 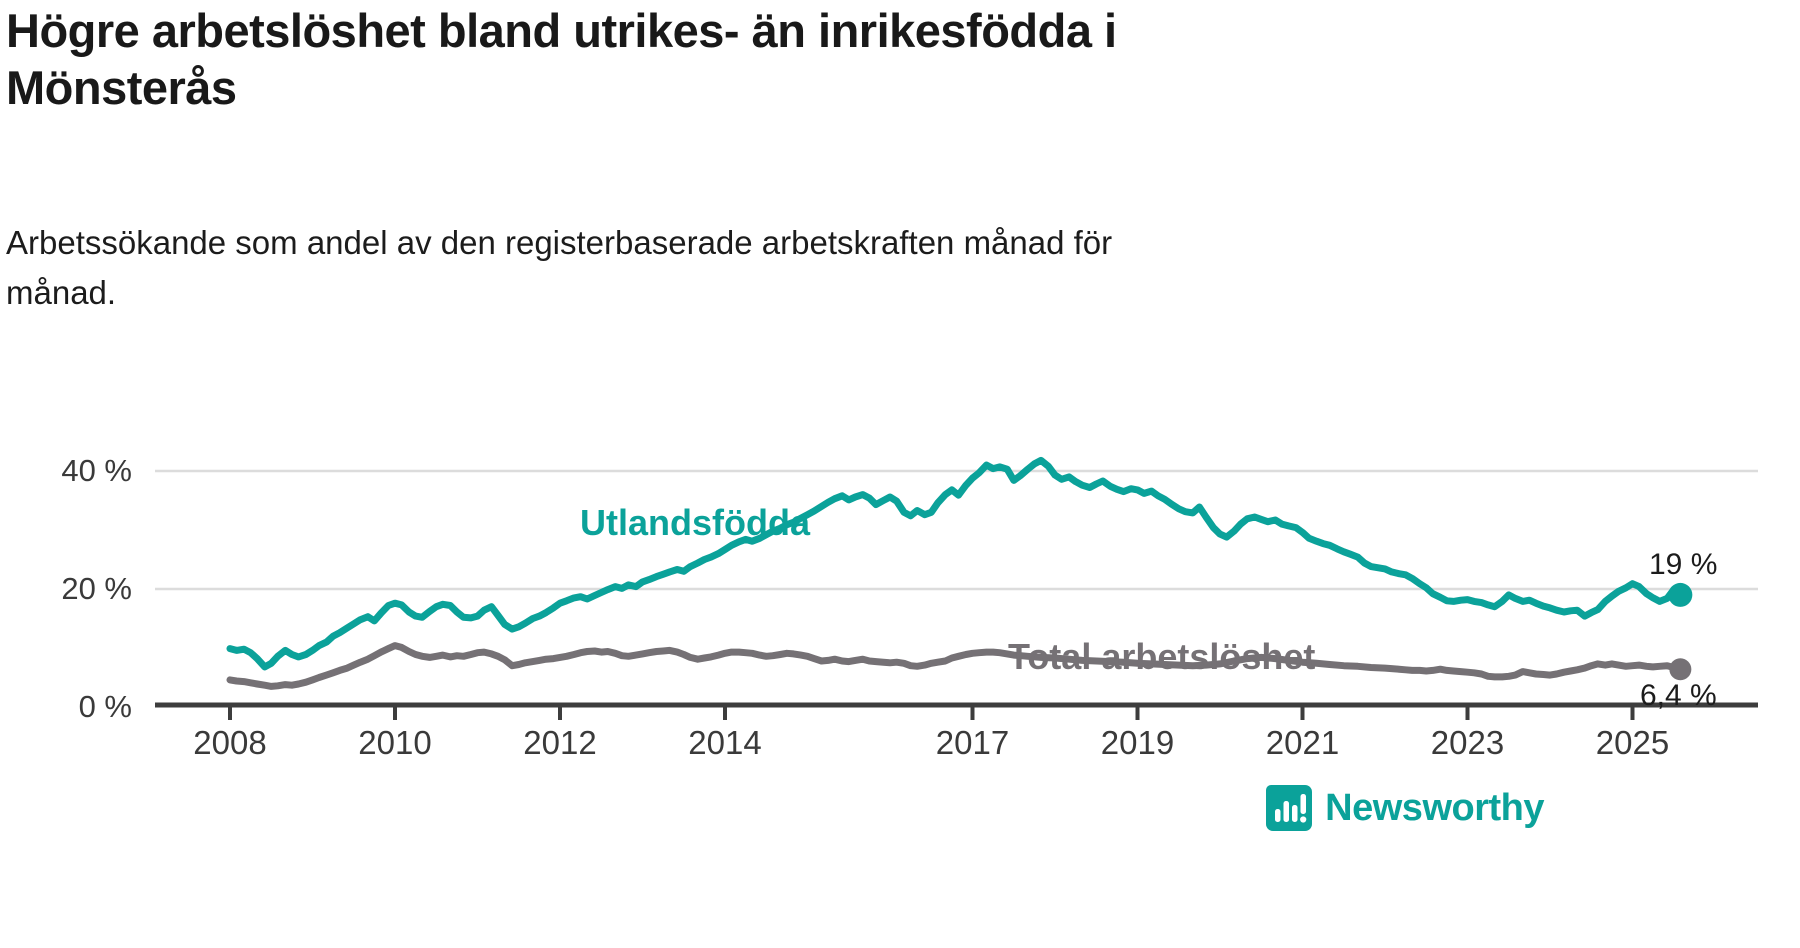 What do you see at coordinates (1680, 594) in the screenshot?
I see `series-endpoint-utlandsfodda` at bounding box center [1680, 594].